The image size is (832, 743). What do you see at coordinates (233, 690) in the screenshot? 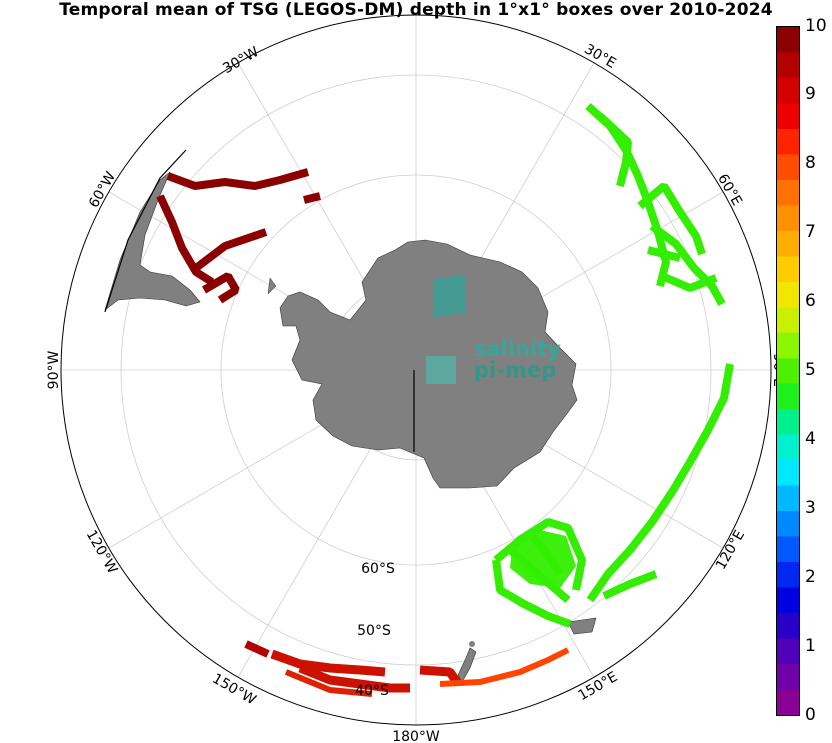
I see `lon-label: 150°W` at bounding box center [233, 690].